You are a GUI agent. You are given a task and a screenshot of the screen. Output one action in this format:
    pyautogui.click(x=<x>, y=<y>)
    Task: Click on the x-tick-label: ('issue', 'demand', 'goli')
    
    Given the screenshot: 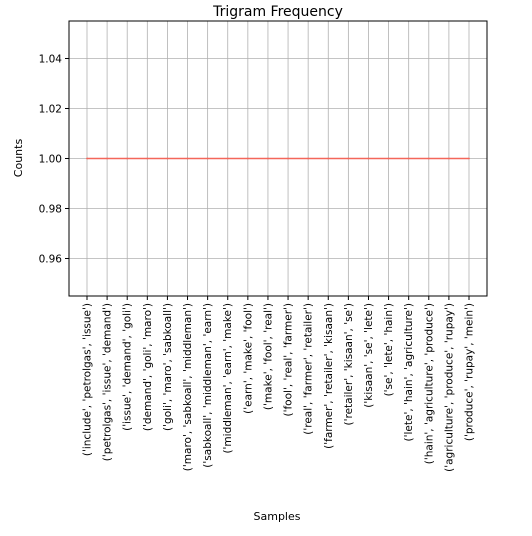 What is the action you would take?
    pyautogui.click(x=128, y=367)
    